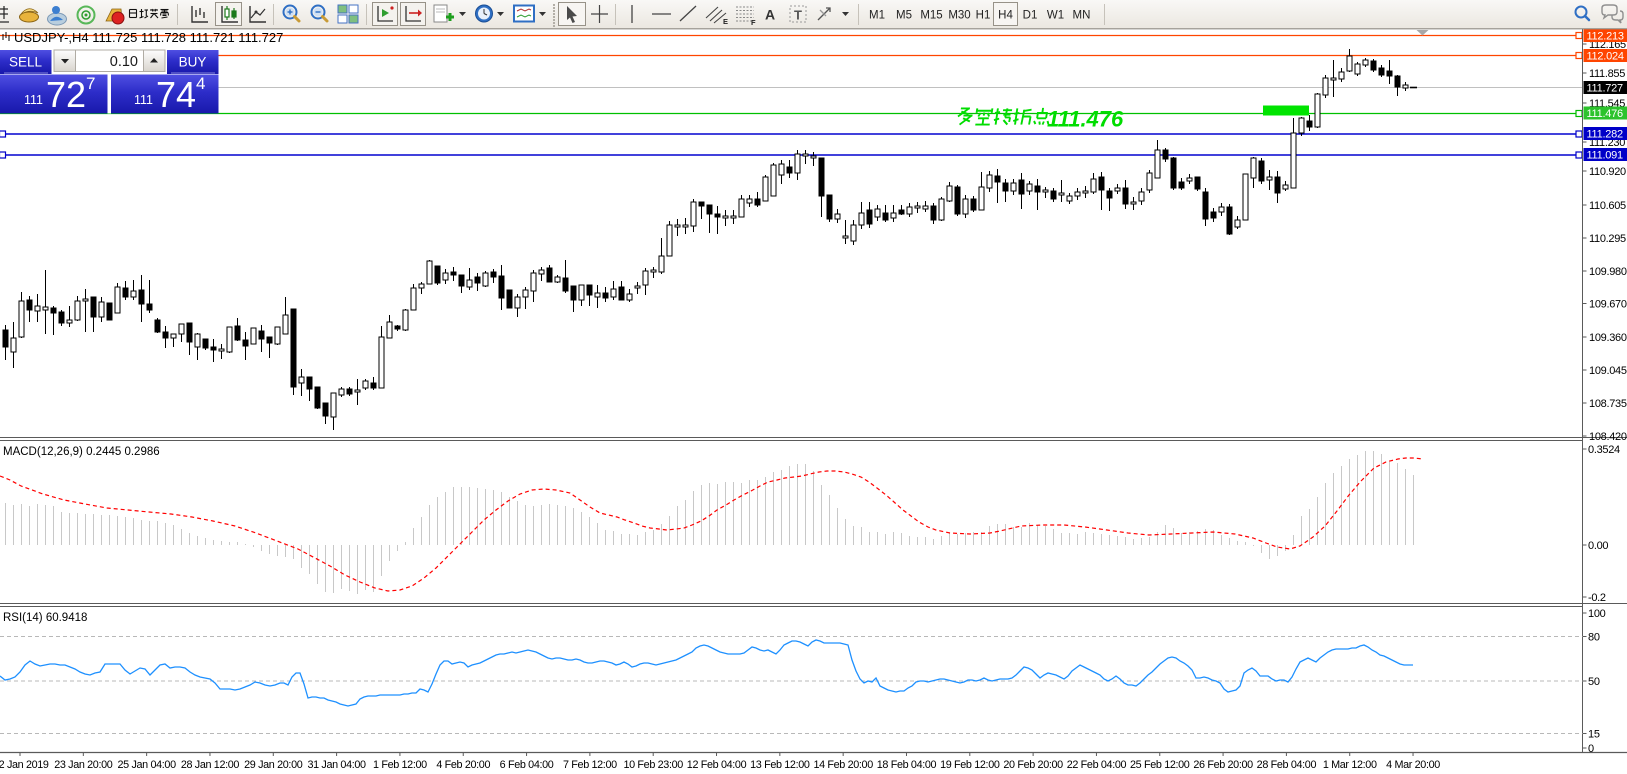 This screenshot has width=1627, height=774. What do you see at coordinates (1287, 765) in the screenshot?
I see `svg-text: 28 Feb 04:00` at bounding box center [1287, 765].